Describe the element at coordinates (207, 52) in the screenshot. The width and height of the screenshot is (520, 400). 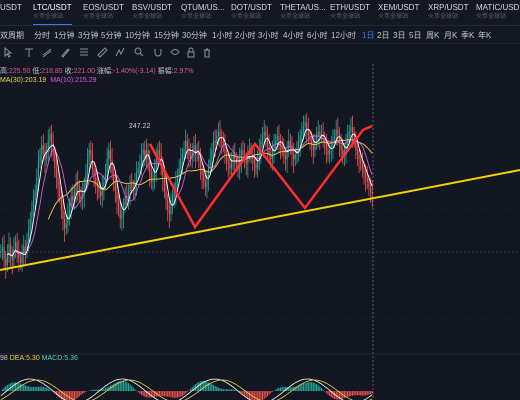
I see `trash-icon` at that location.